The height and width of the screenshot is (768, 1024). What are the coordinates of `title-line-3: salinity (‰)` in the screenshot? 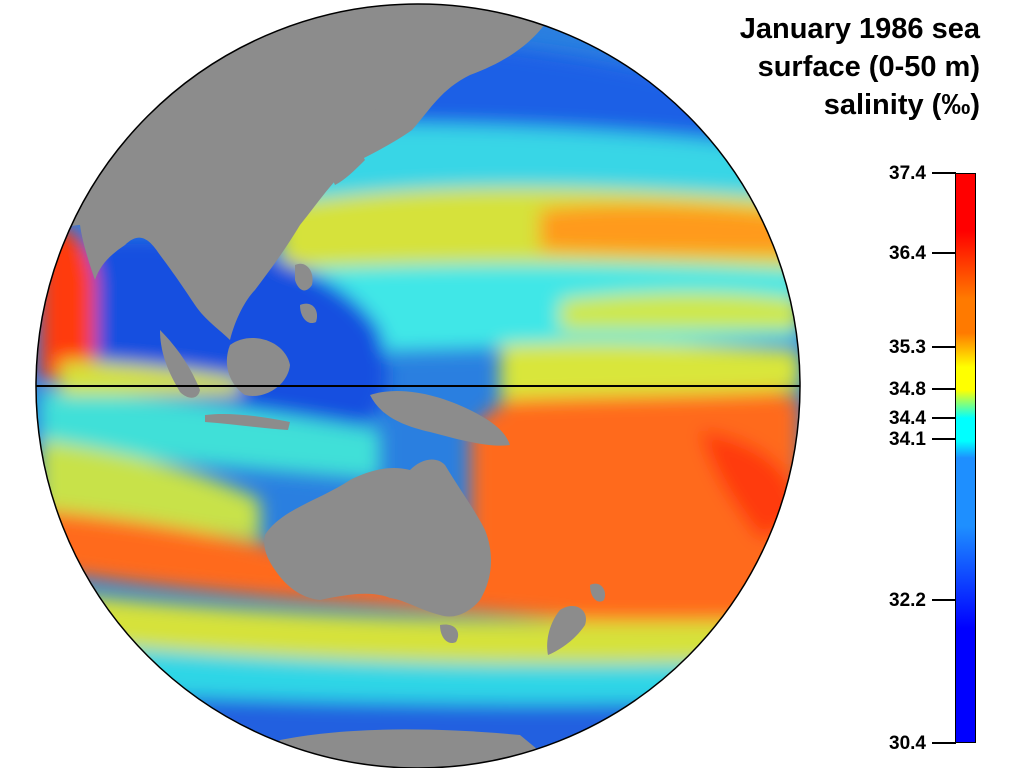 It's located at (901, 105).